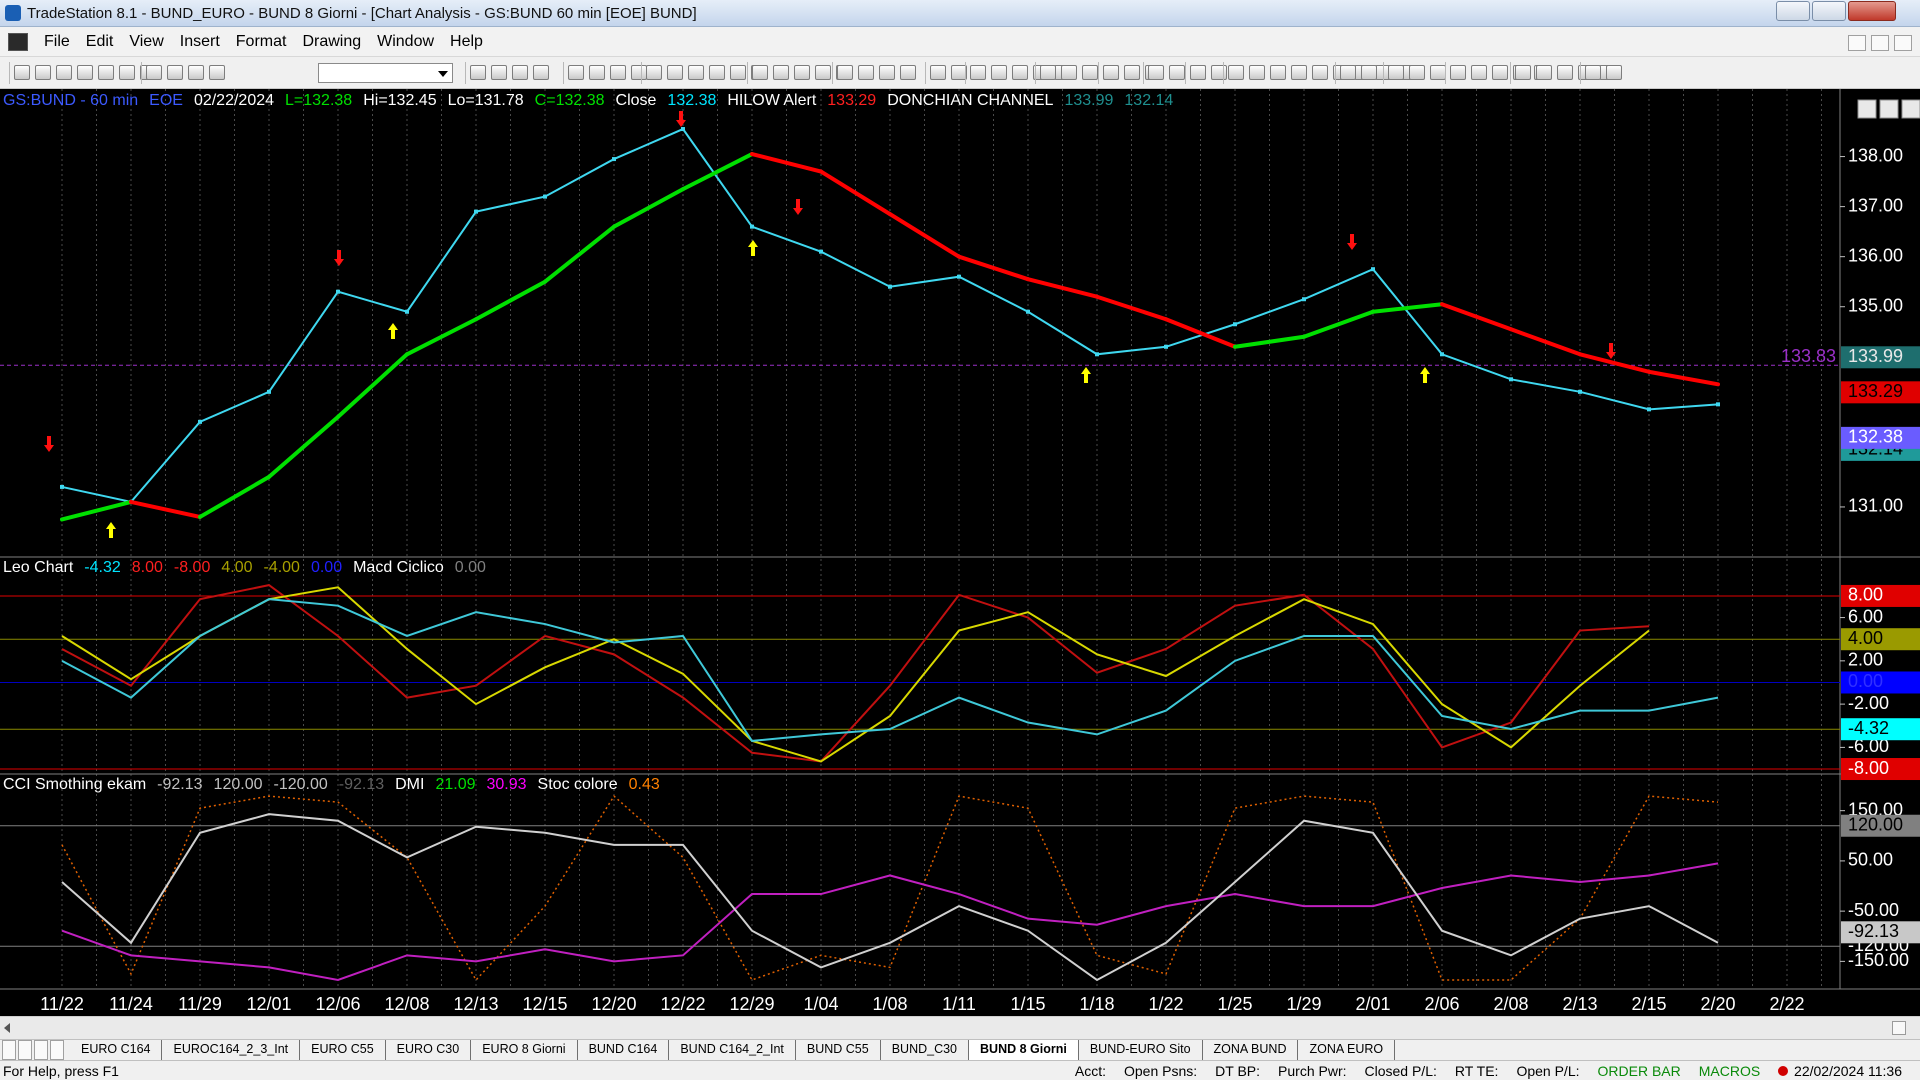  Describe the element at coordinates (1872, 11) in the screenshot. I see `close-button` at that location.